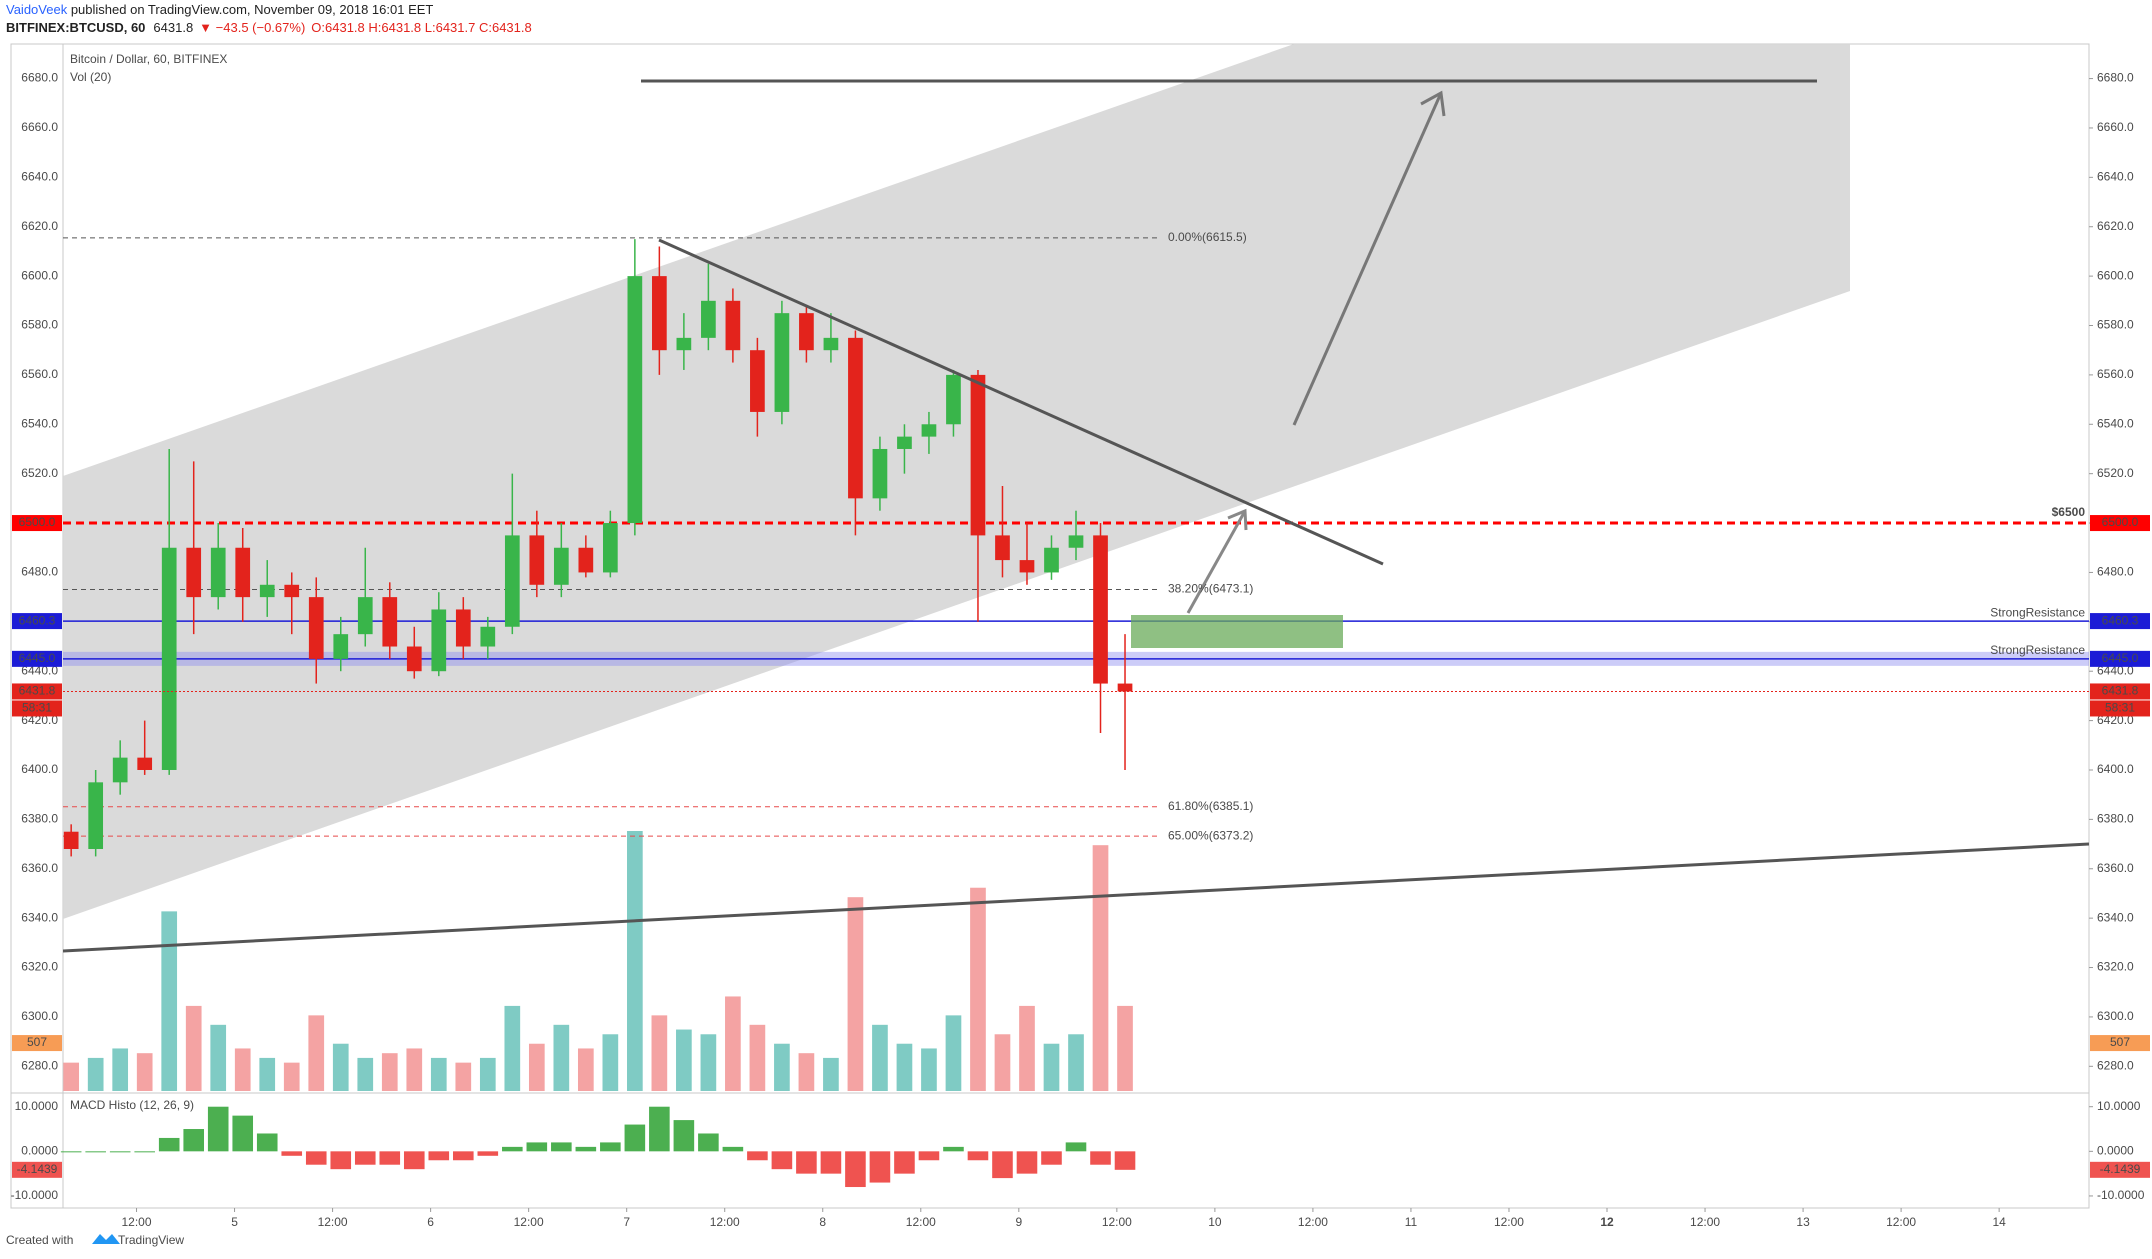  Describe the element at coordinates (37, 691) in the screenshot. I see `last-price-tag-box-left` at that location.